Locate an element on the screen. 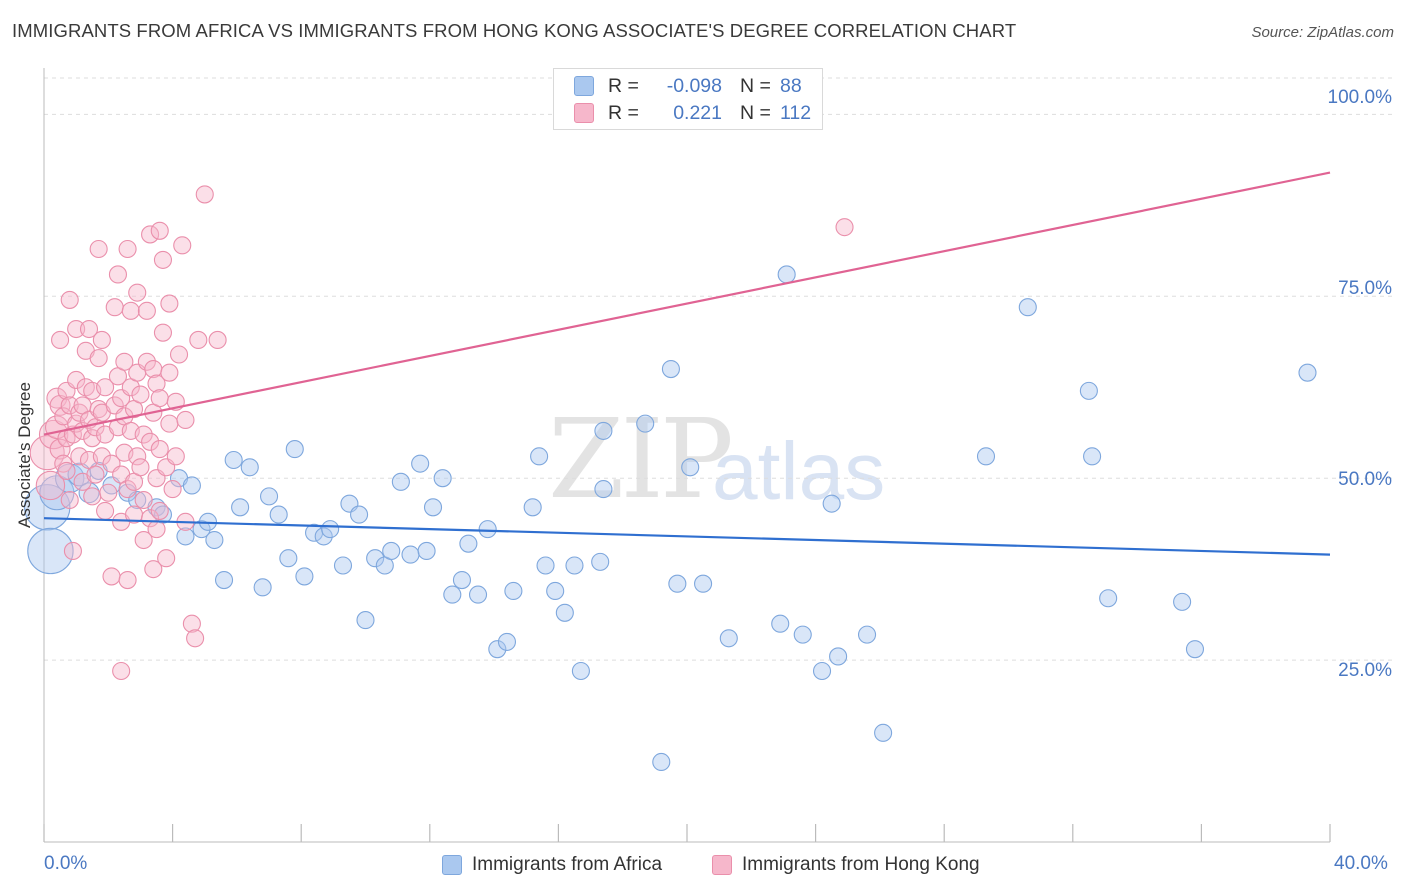  legend-n-value-hongkong: 112 is located at coordinates (796, 112).